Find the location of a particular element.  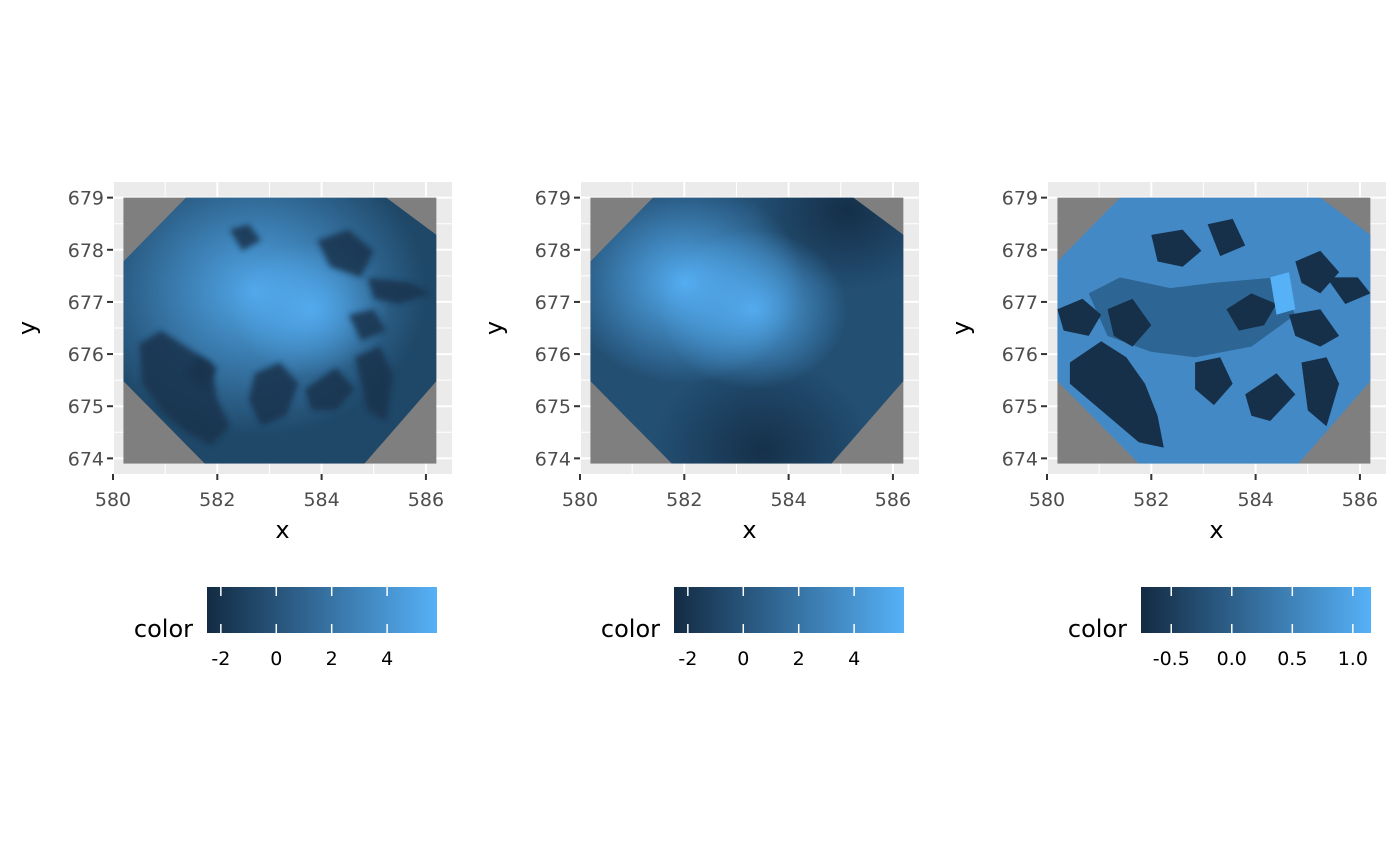

panel-1-x-axis-title: x is located at coordinates (282, 530).